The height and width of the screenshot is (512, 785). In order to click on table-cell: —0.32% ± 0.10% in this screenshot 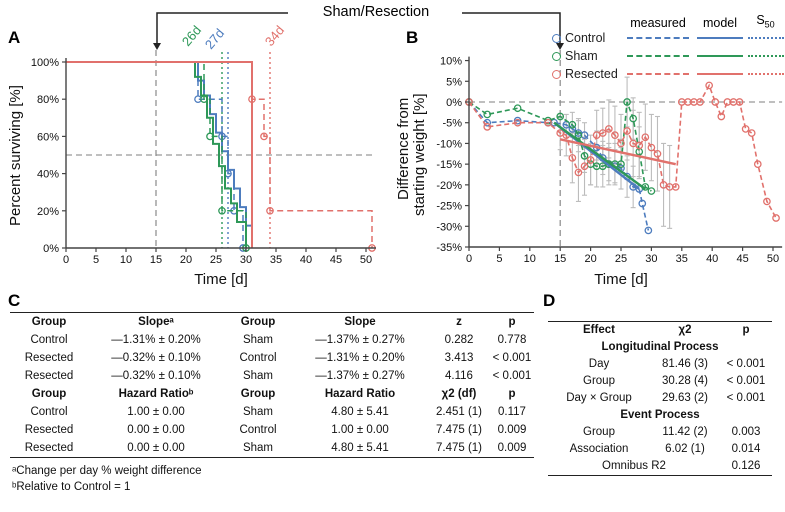, I will do `click(156, 376)`.